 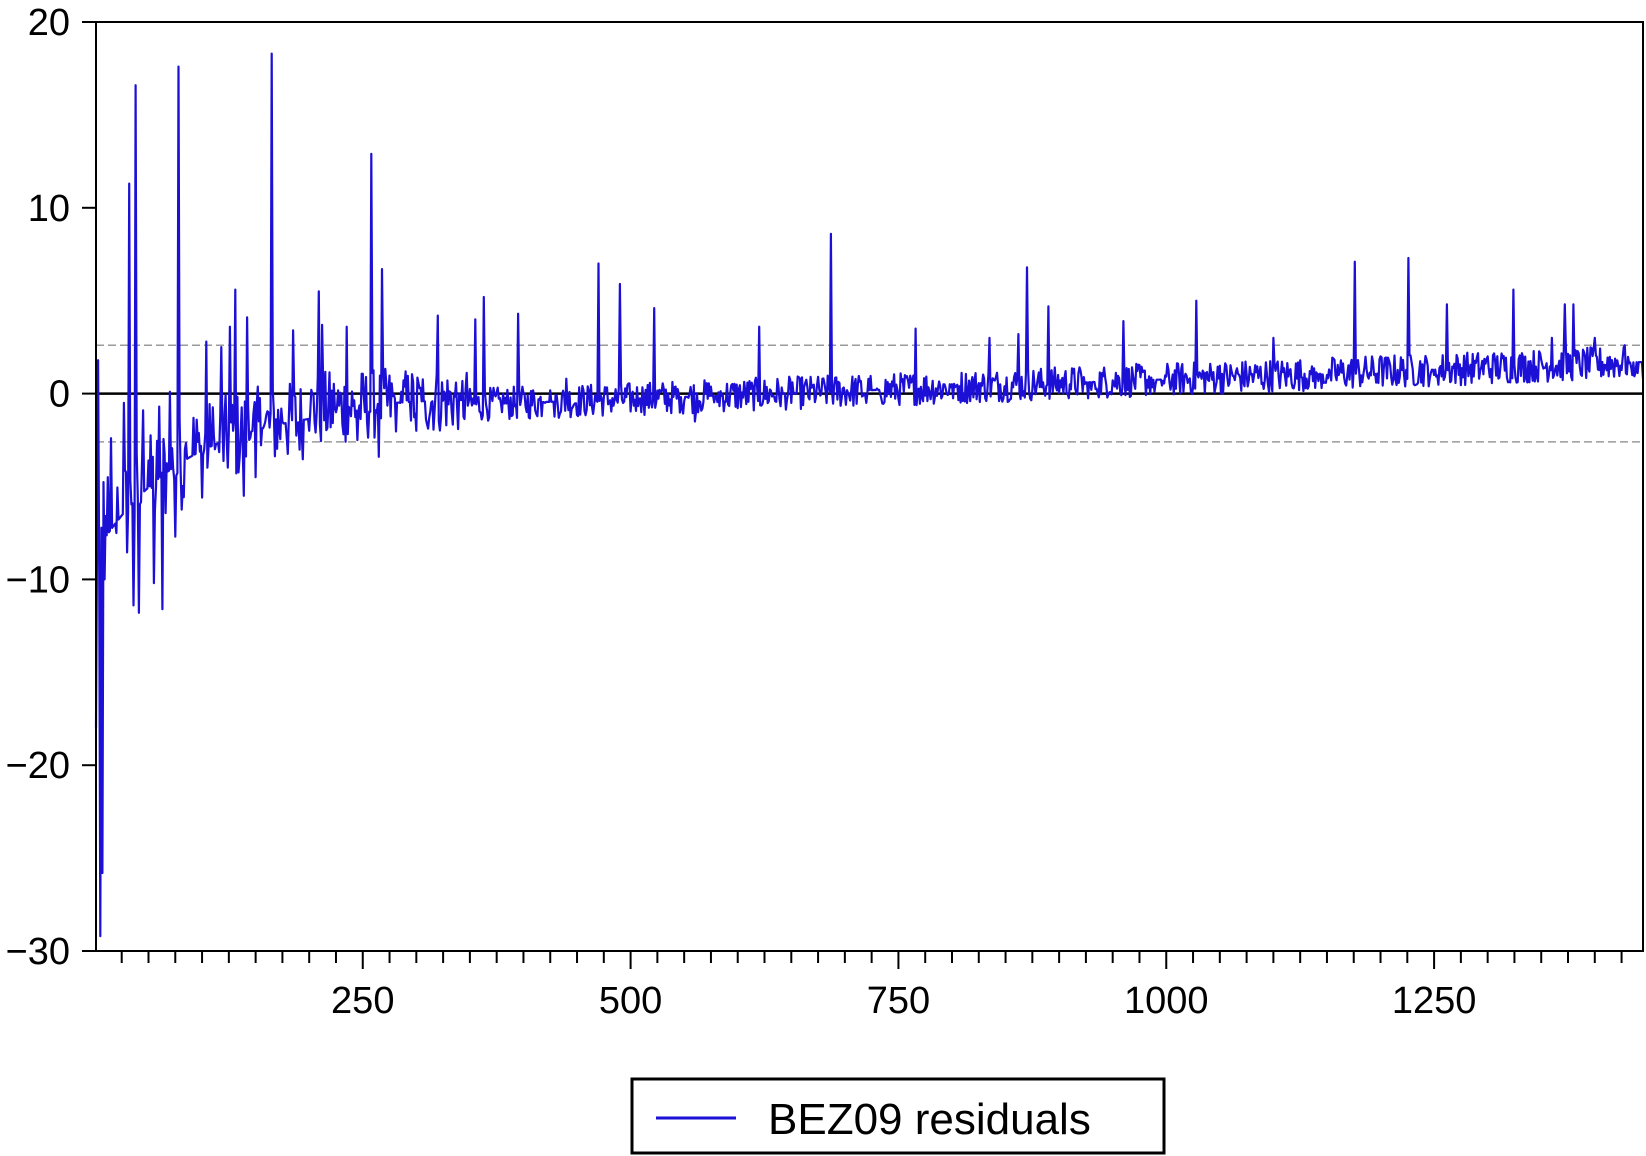 What do you see at coordinates (929, 1119) in the screenshot?
I see `legend-label: BEZ09 residuals` at bounding box center [929, 1119].